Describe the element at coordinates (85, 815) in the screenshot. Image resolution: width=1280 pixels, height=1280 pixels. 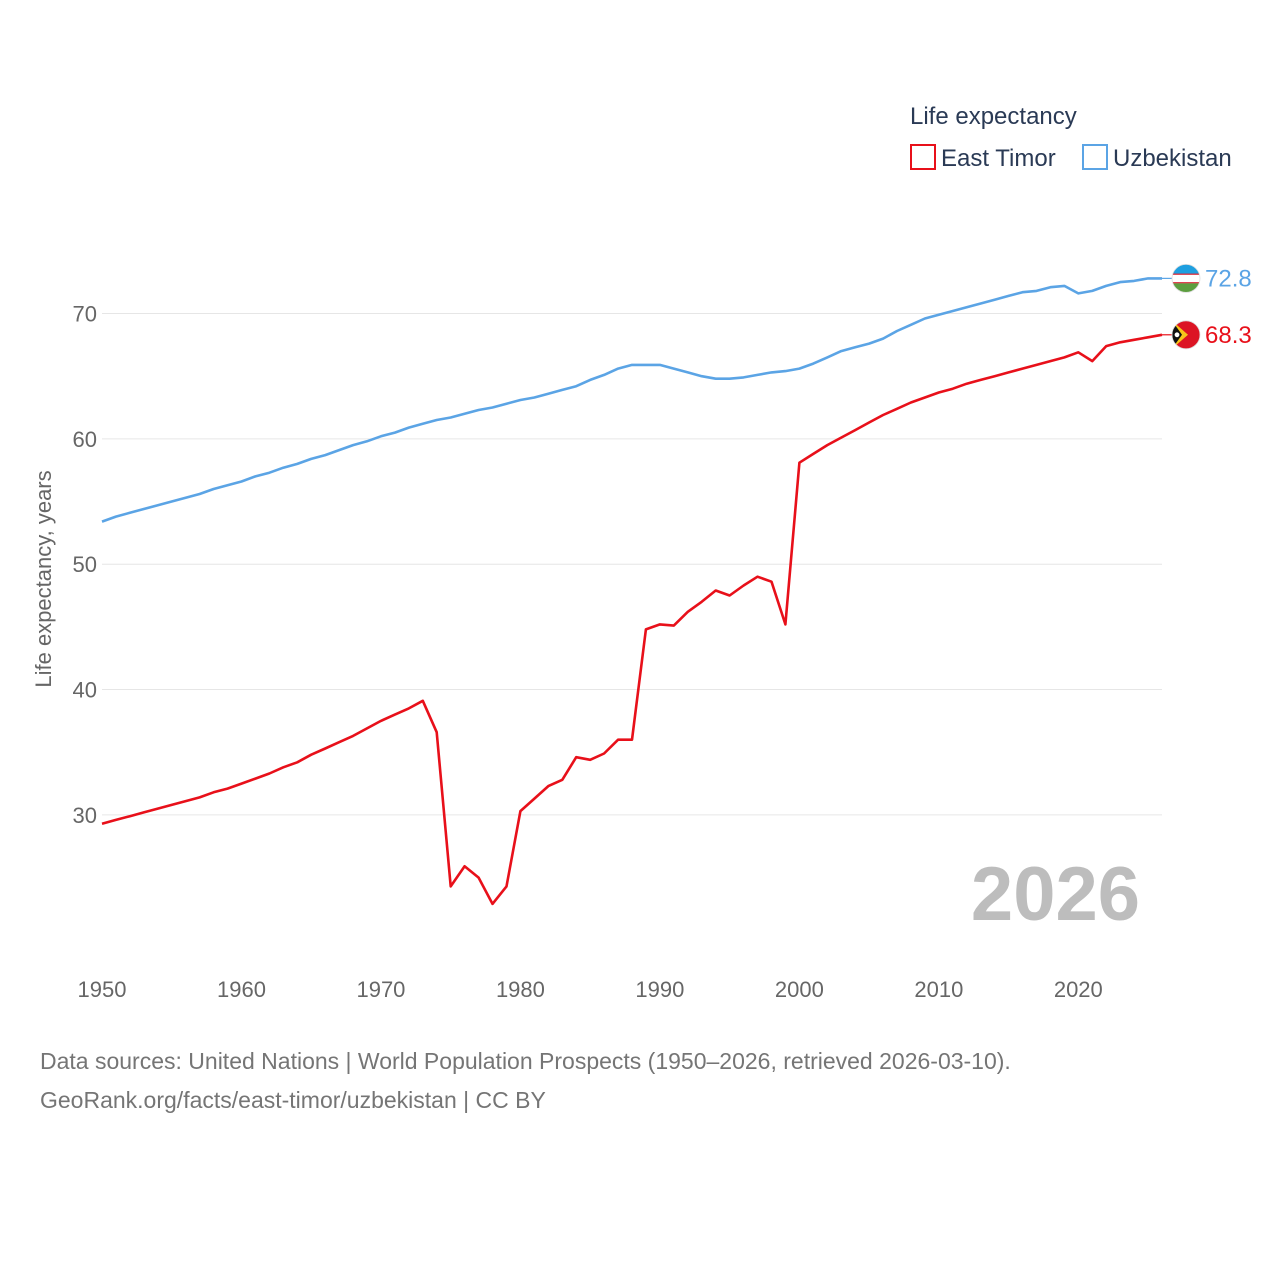
I see `y-tick-30: 30` at that location.